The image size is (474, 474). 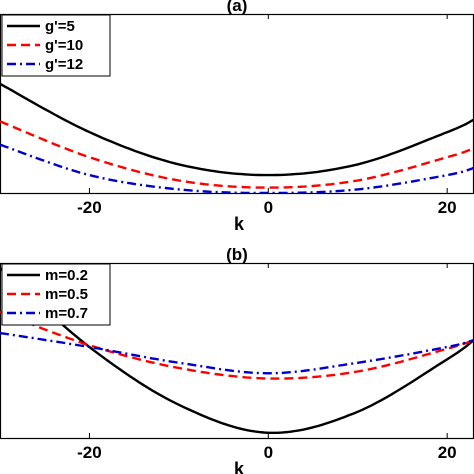 What do you see at coordinates (64, 64) in the screenshot?
I see `legend-entry: g'=12` at bounding box center [64, 64].